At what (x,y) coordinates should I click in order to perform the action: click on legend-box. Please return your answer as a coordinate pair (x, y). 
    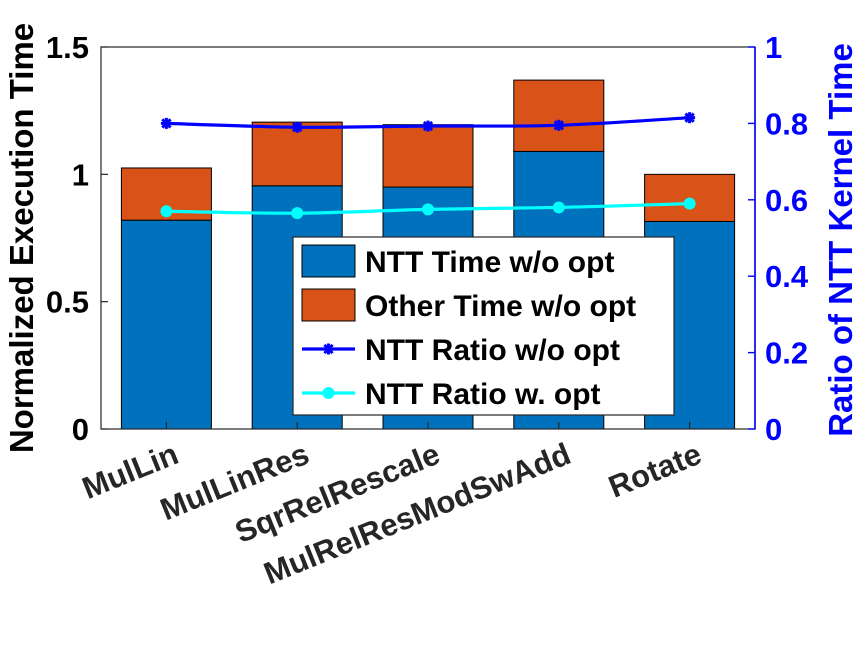
    Looking at the image, I should click on (483, 326).